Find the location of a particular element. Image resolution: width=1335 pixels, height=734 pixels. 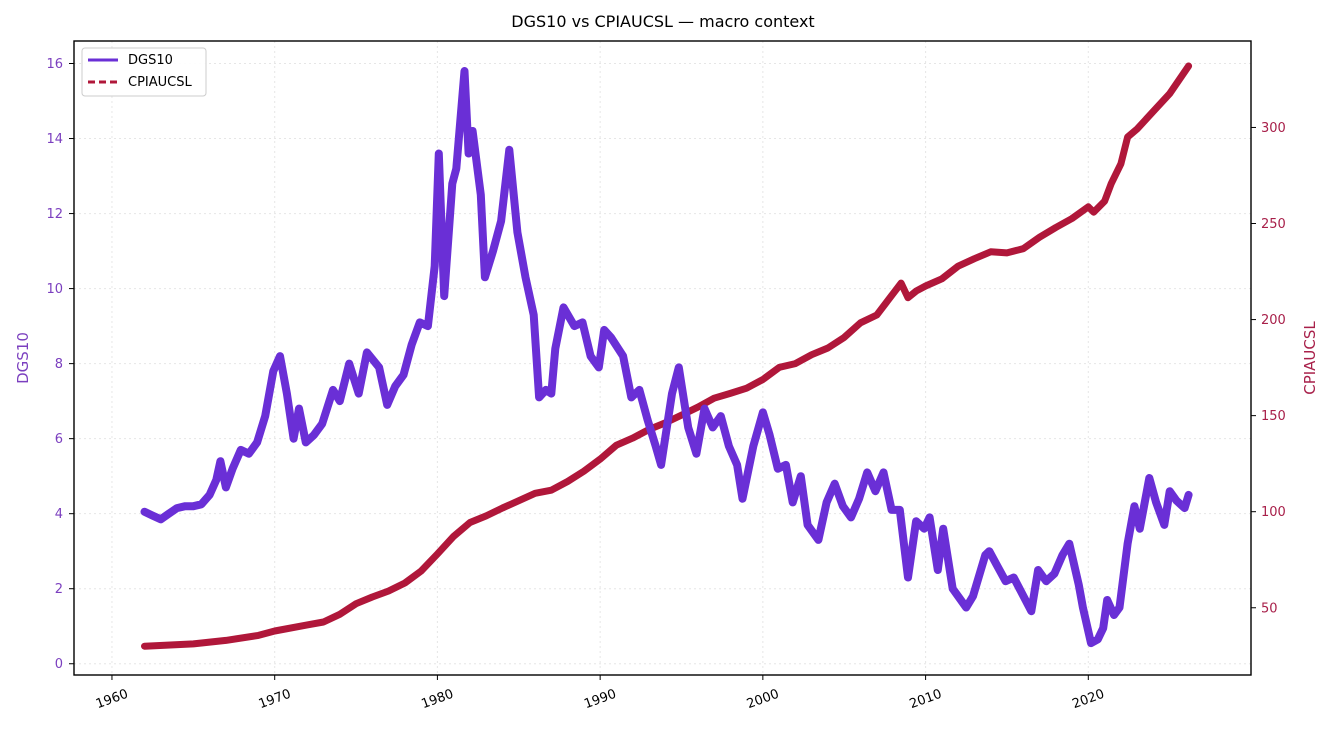

legend-label-dgs10: DGS10 is located at coordinates (150, 60).